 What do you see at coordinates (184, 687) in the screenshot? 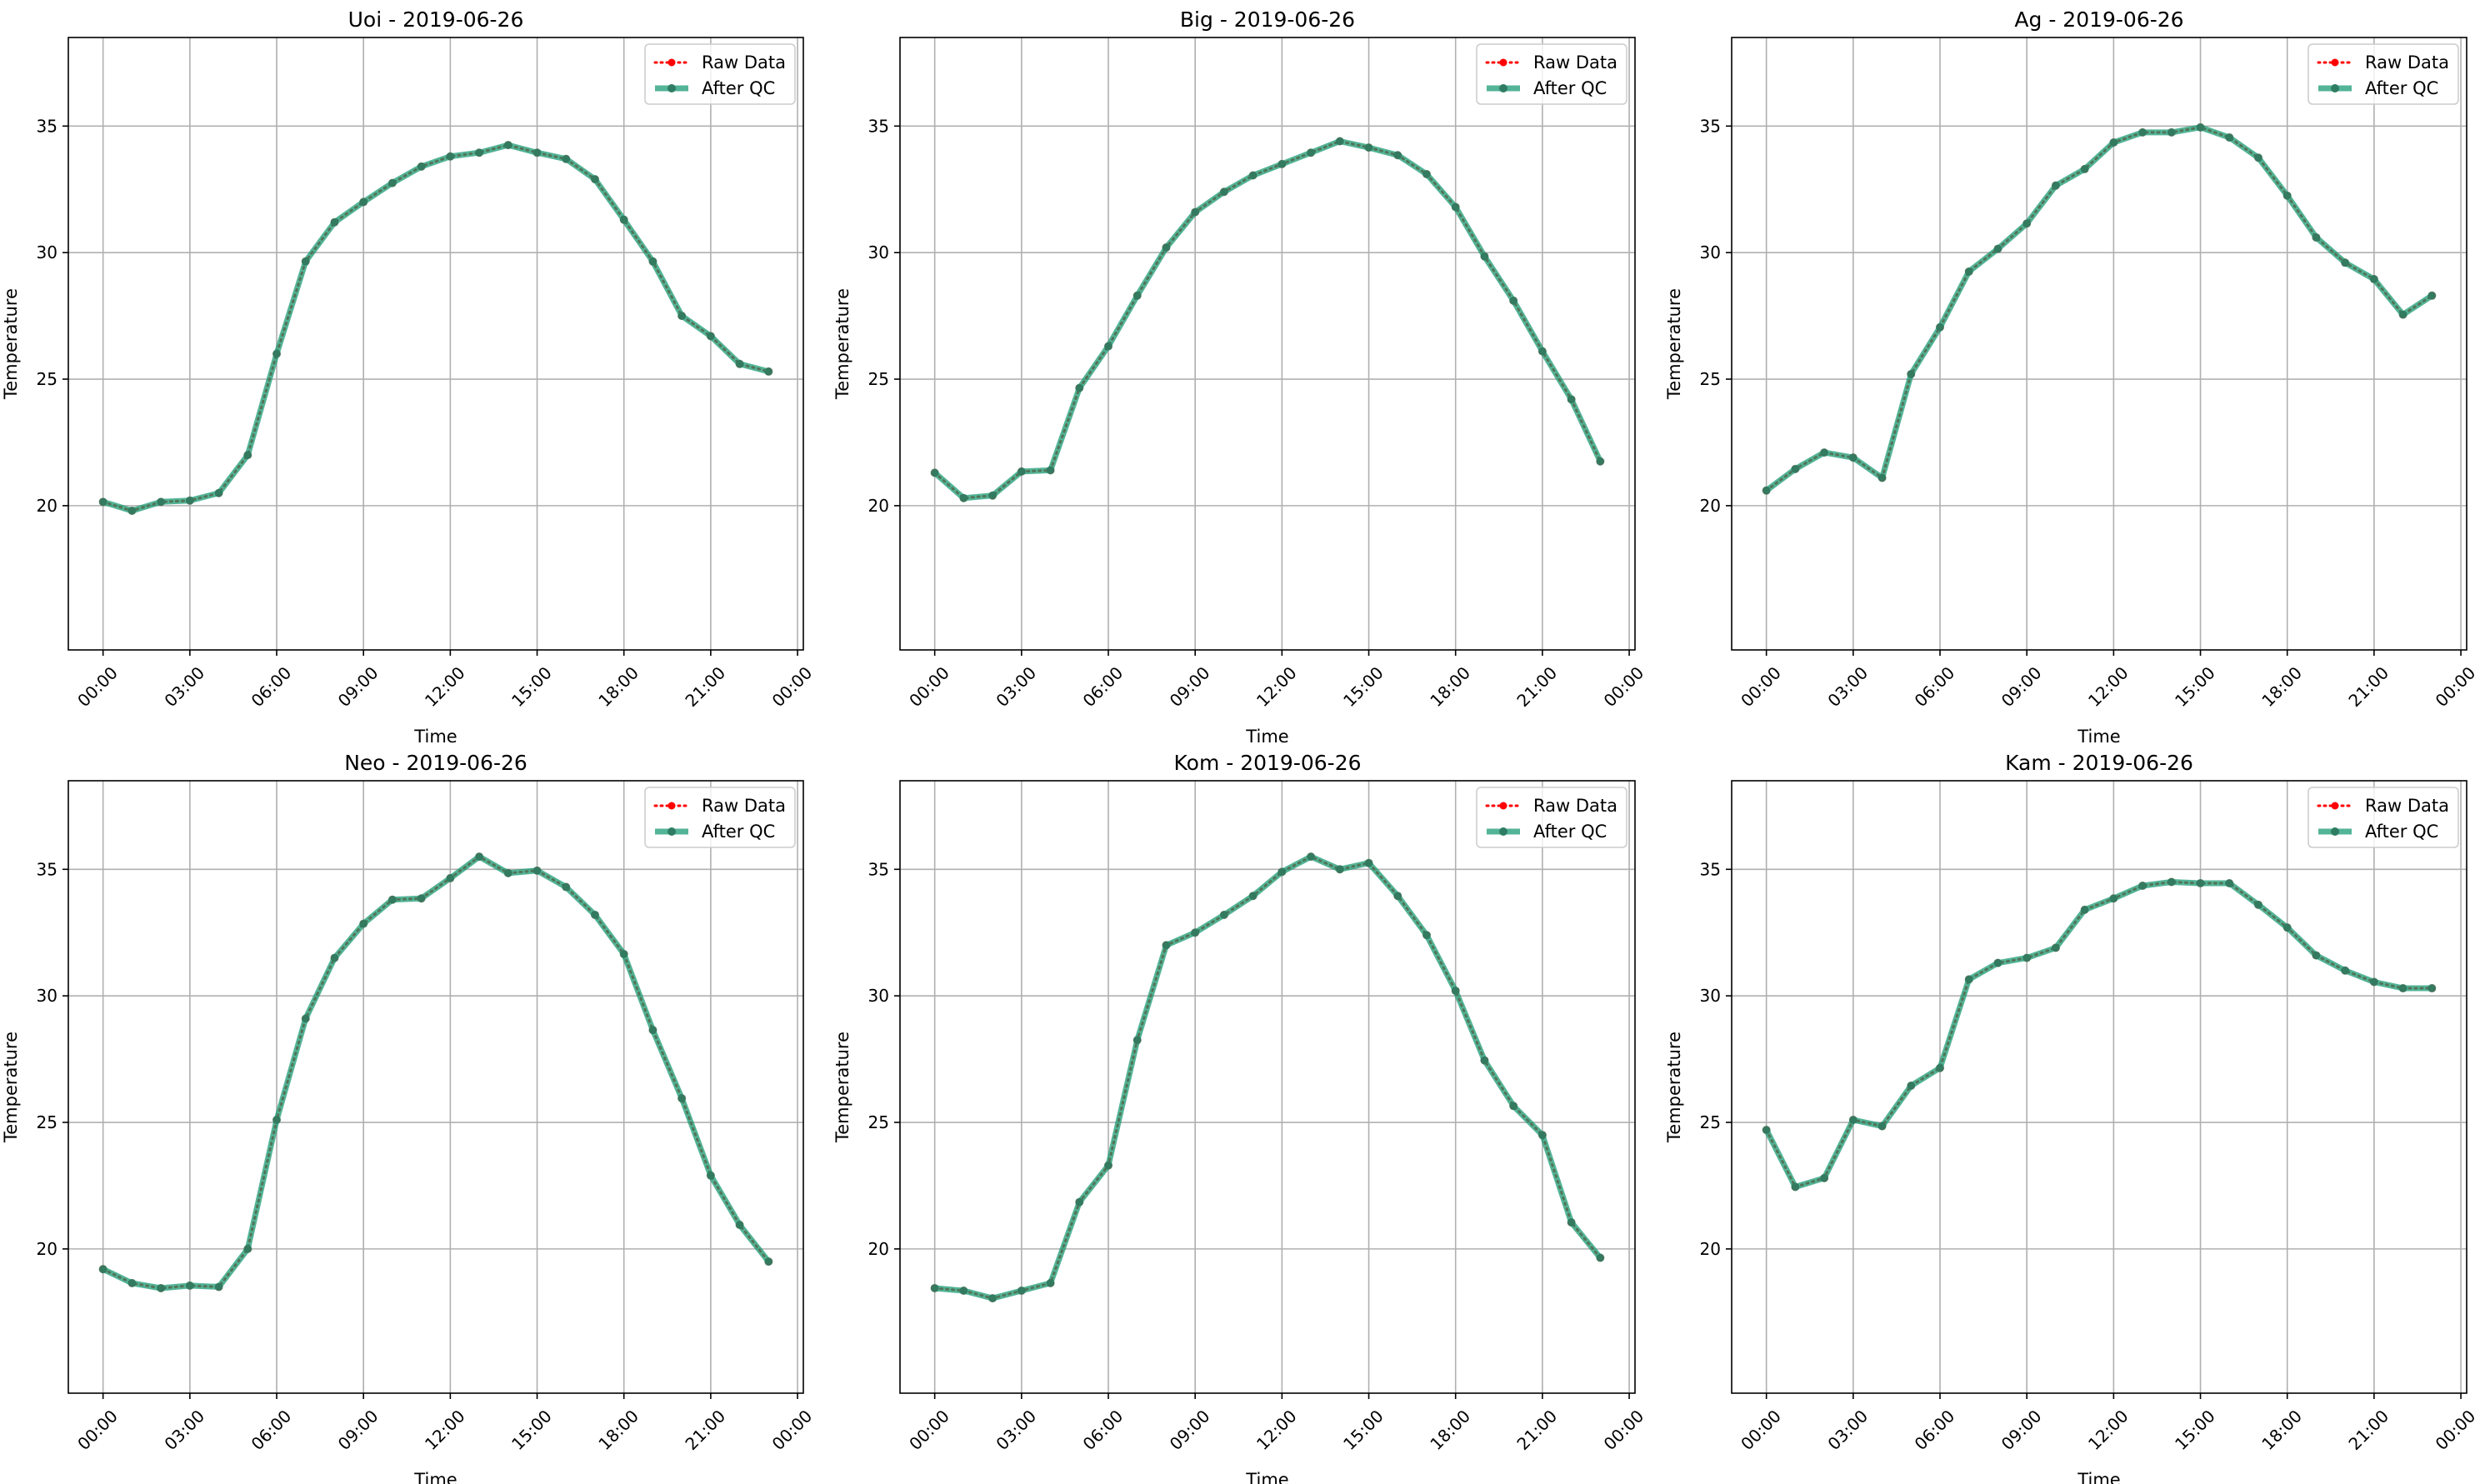
I see `x-tick-label: 03:00` at bounding box center [184, 687].